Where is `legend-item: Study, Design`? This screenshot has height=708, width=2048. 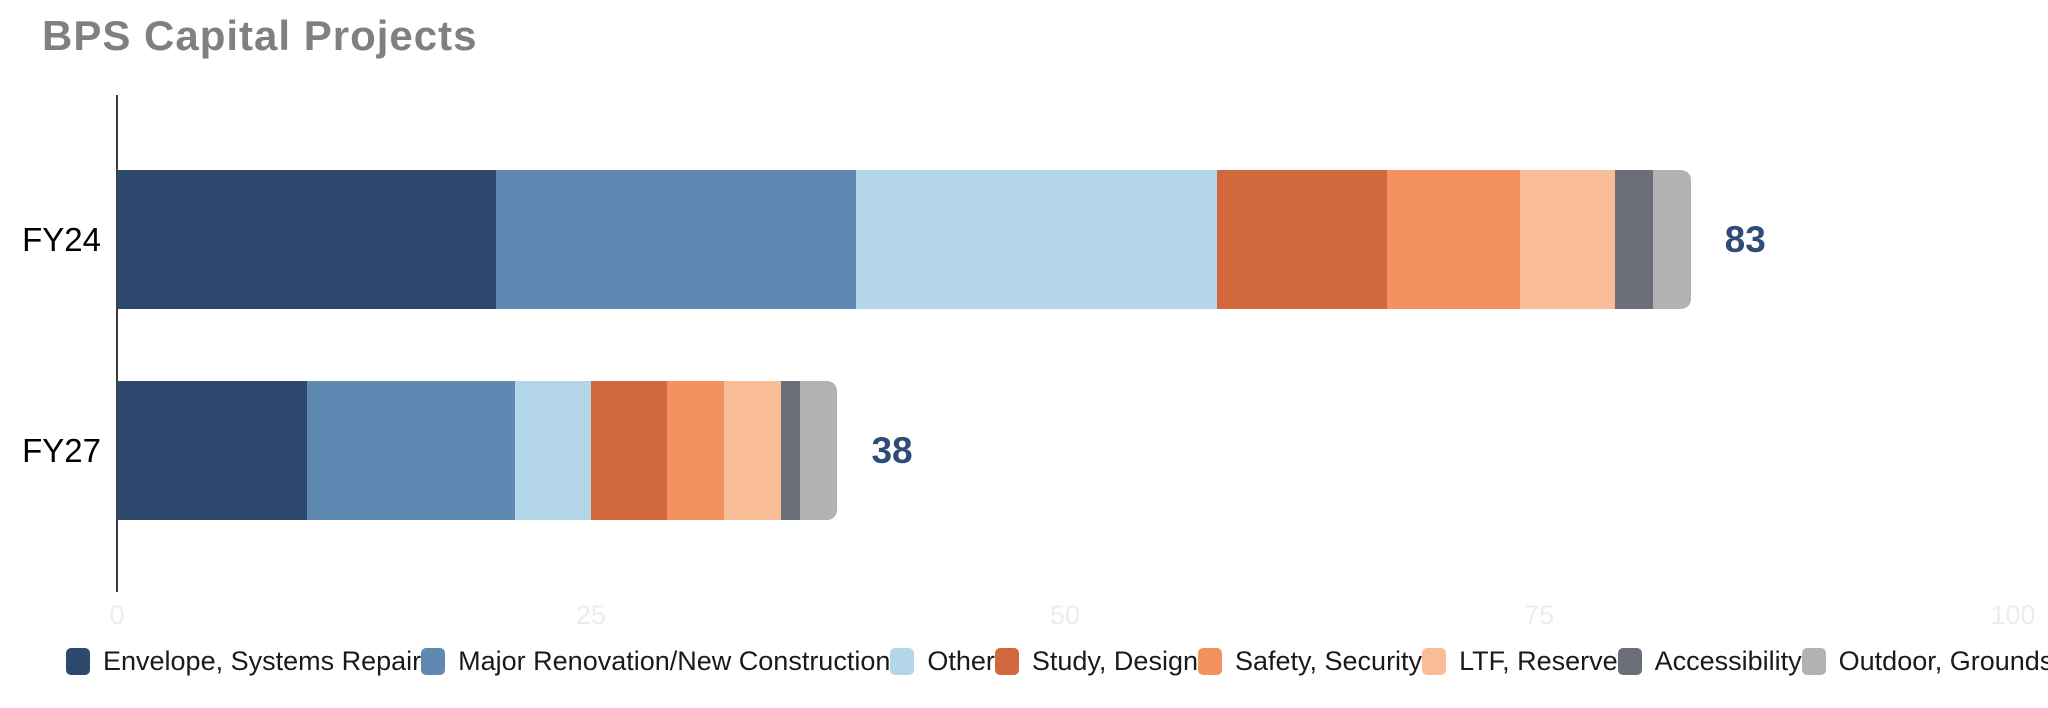 legend-item: Study, Design is located at coordinates (1096, 661).